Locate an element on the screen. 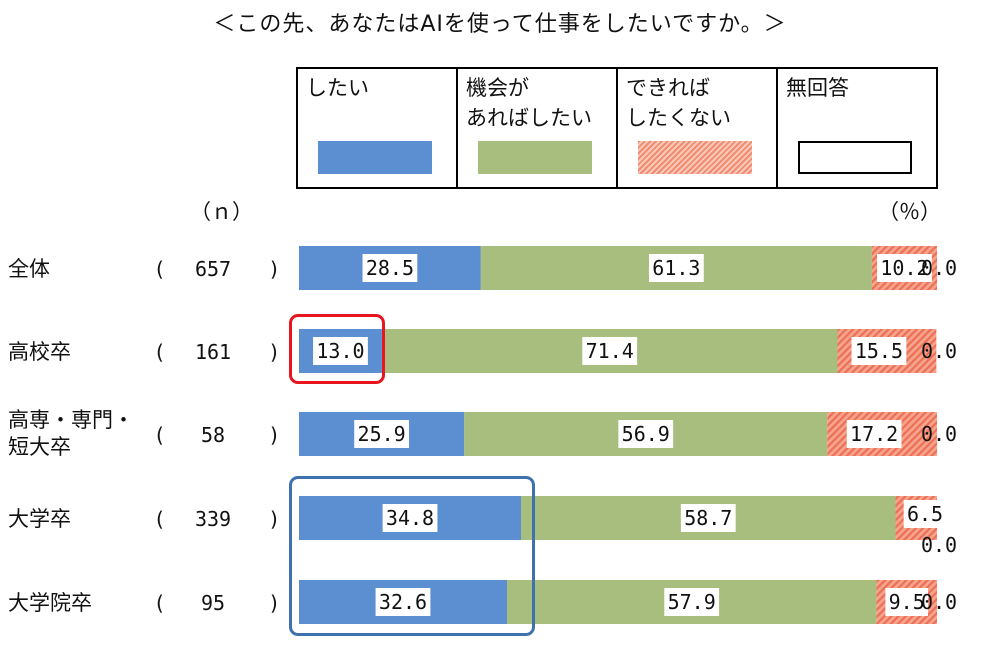 The image size is (1000, 647). data-label-kikai-2-bg is located at coordinates (646, 434).